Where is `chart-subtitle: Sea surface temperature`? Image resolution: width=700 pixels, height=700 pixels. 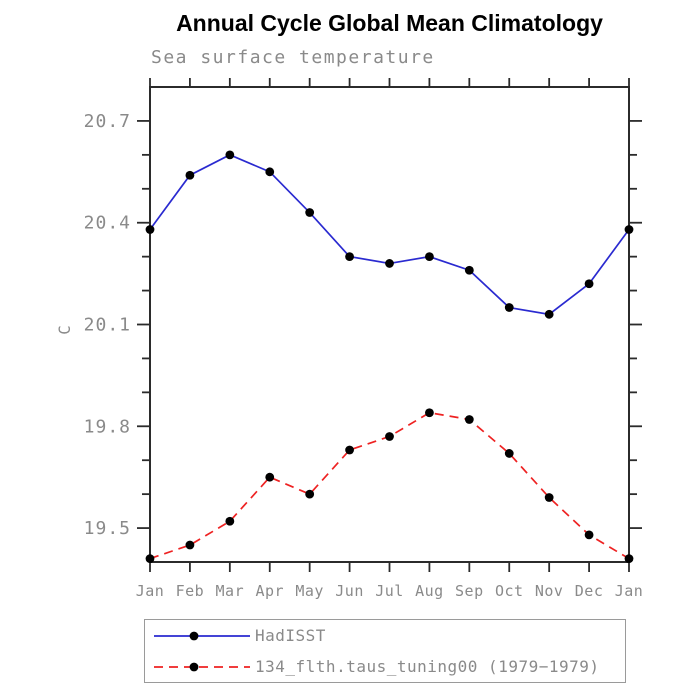 chart-subtitle: Sea surface temperature is located at coordinates (293, 57).